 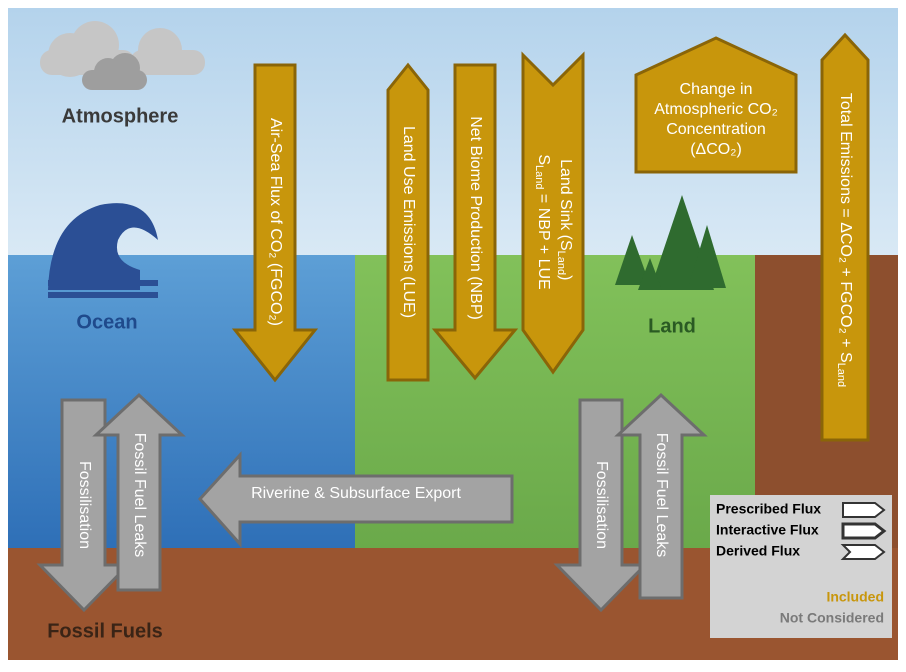 What do you see at coordinates (105, 631) in the screenshot?
I see `region-label: Fossil Fuels` at bounding box center [105, 631].